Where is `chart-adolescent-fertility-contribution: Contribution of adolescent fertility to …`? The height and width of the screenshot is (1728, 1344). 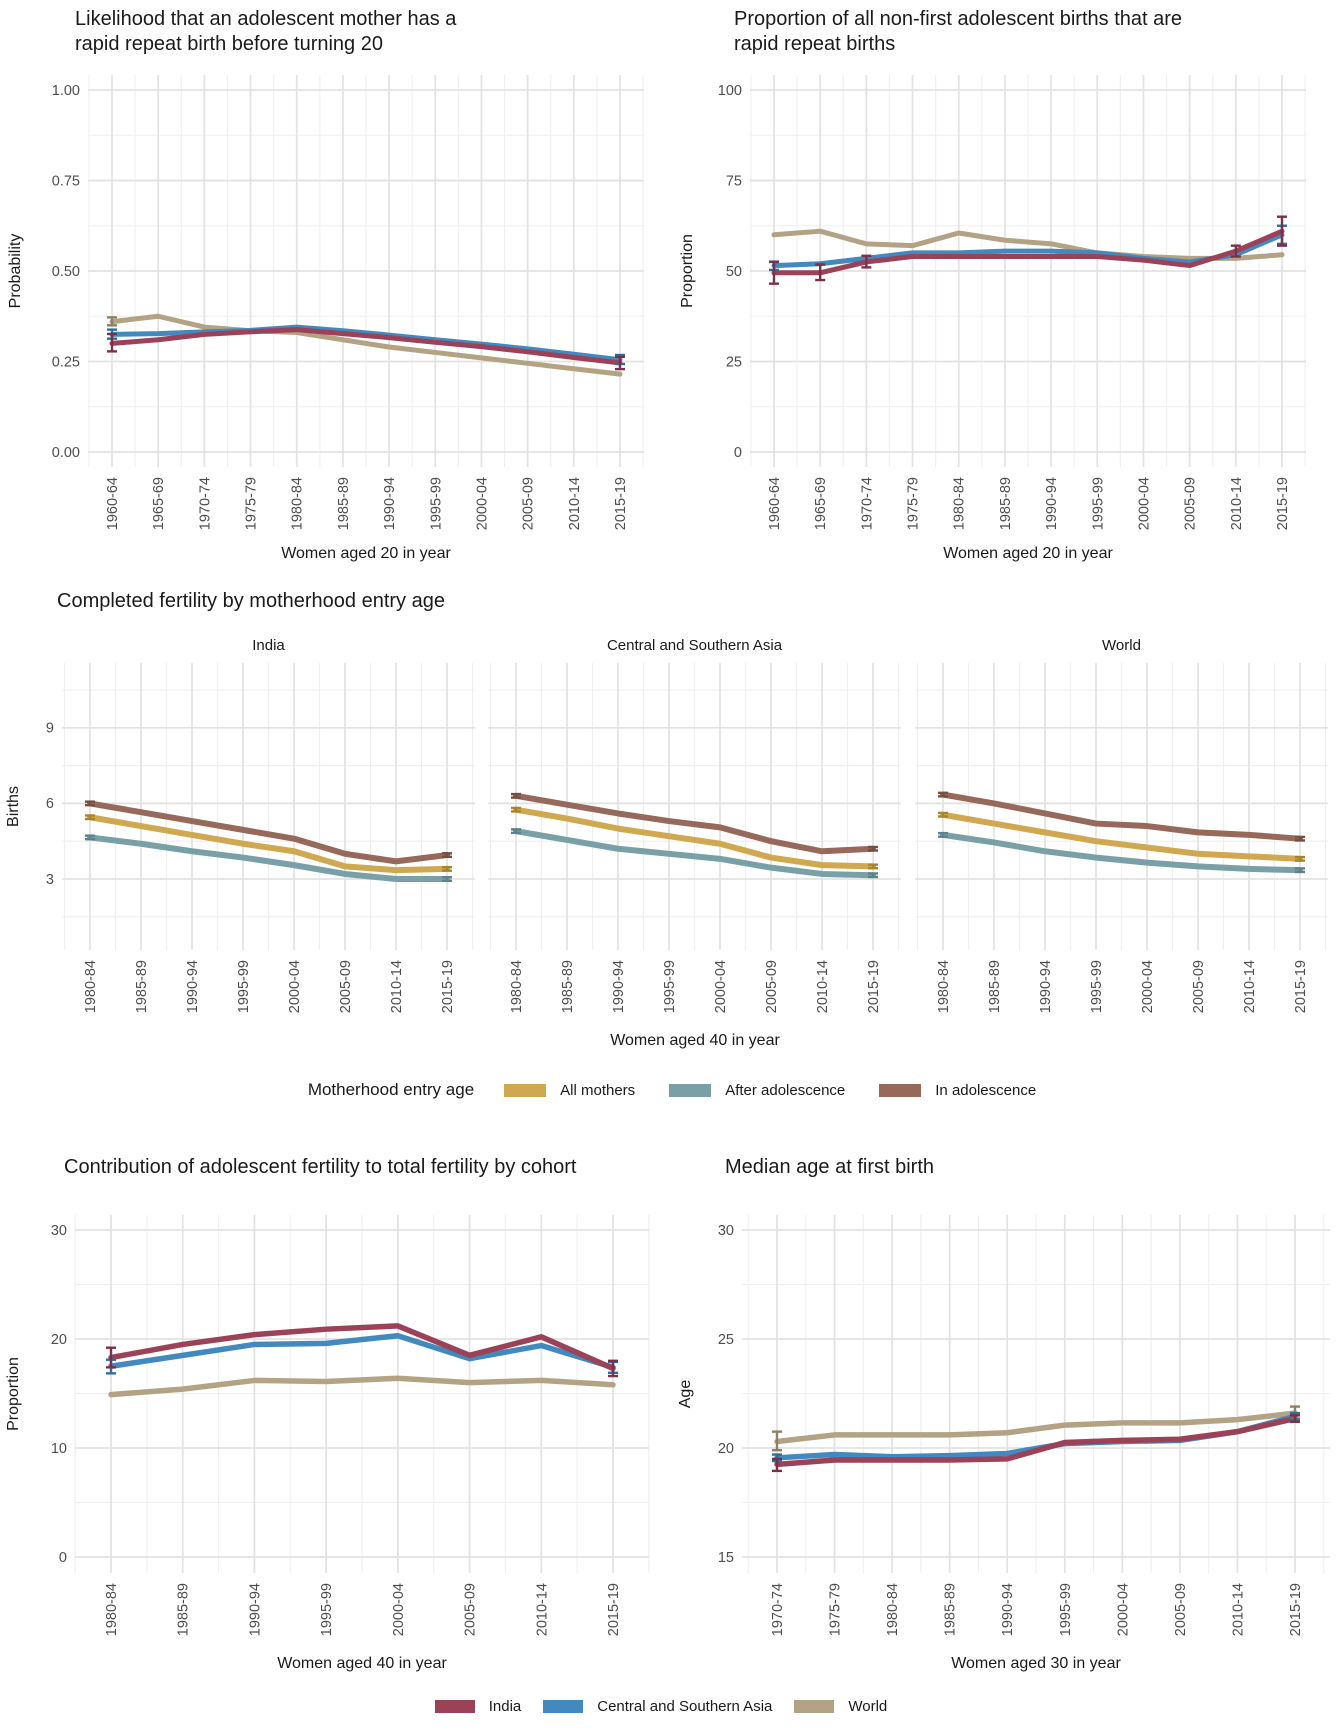 chart-adolescent-fertility-contribution: Contribution of adolescent fertility to … is located at coordinates (327, 1414).